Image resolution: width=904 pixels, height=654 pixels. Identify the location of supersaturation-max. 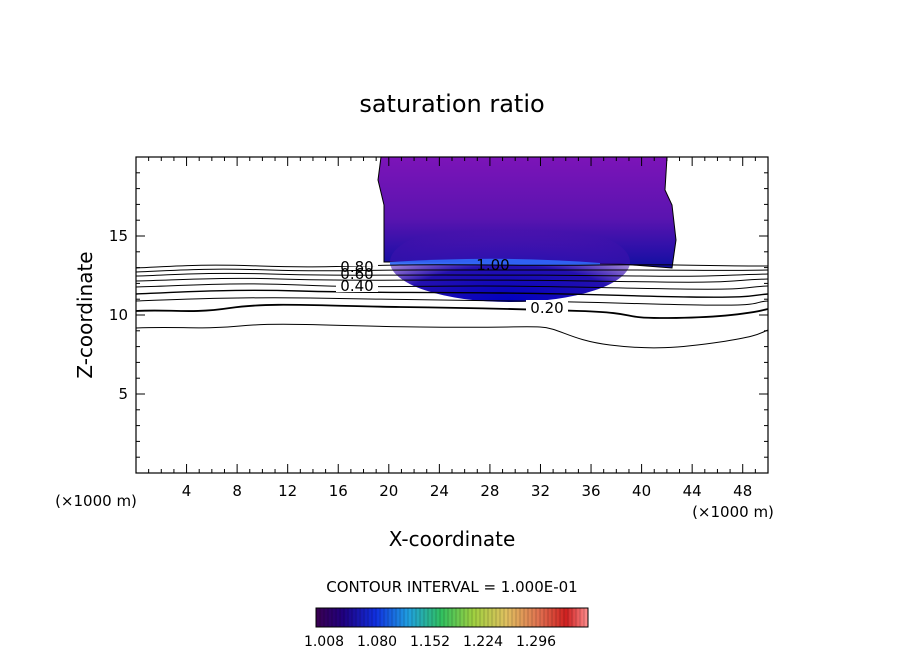
(495, 261).